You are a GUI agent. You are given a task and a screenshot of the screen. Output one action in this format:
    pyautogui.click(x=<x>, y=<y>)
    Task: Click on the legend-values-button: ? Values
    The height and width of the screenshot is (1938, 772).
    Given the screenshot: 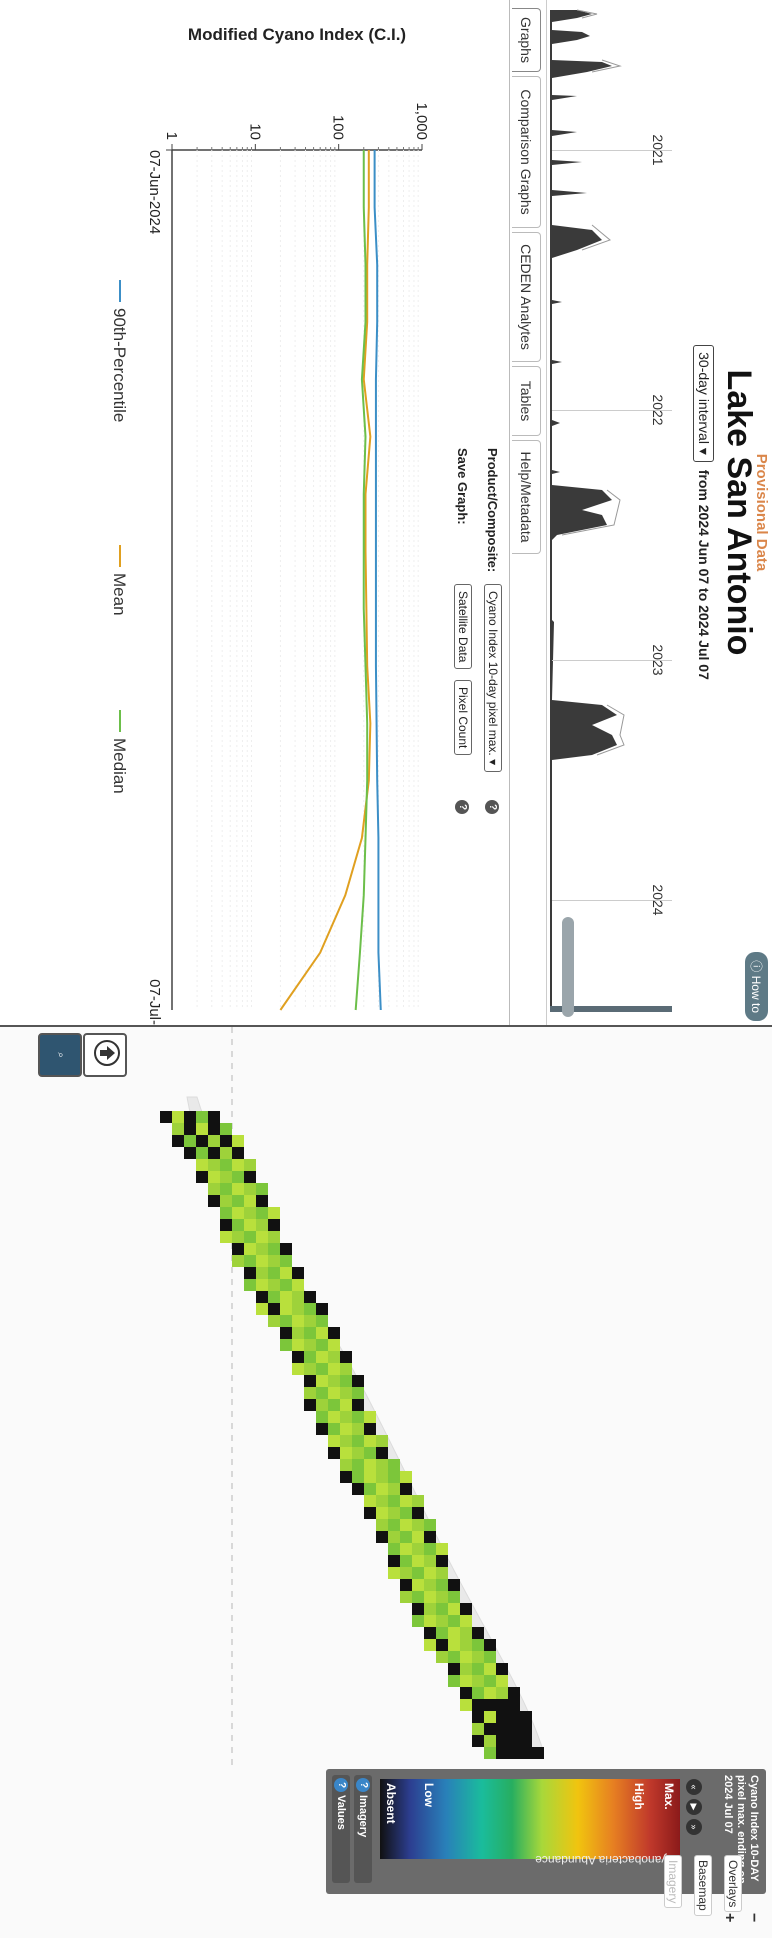 What is the action you would take?
    pyautogui.click(x=341, y=1829)
    